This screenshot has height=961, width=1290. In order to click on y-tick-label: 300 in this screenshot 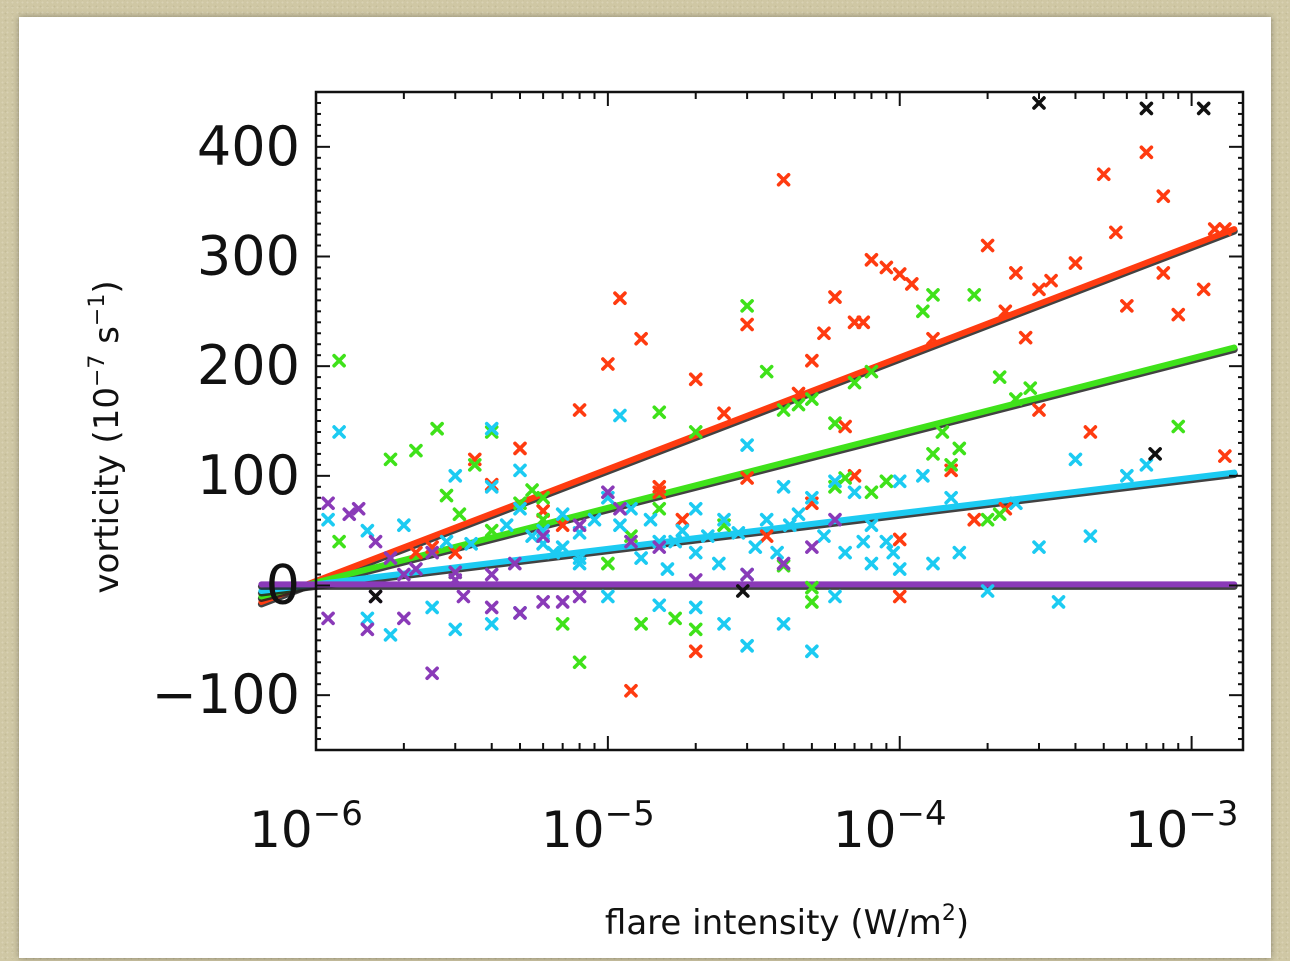, I will do `click(248, 256)`.